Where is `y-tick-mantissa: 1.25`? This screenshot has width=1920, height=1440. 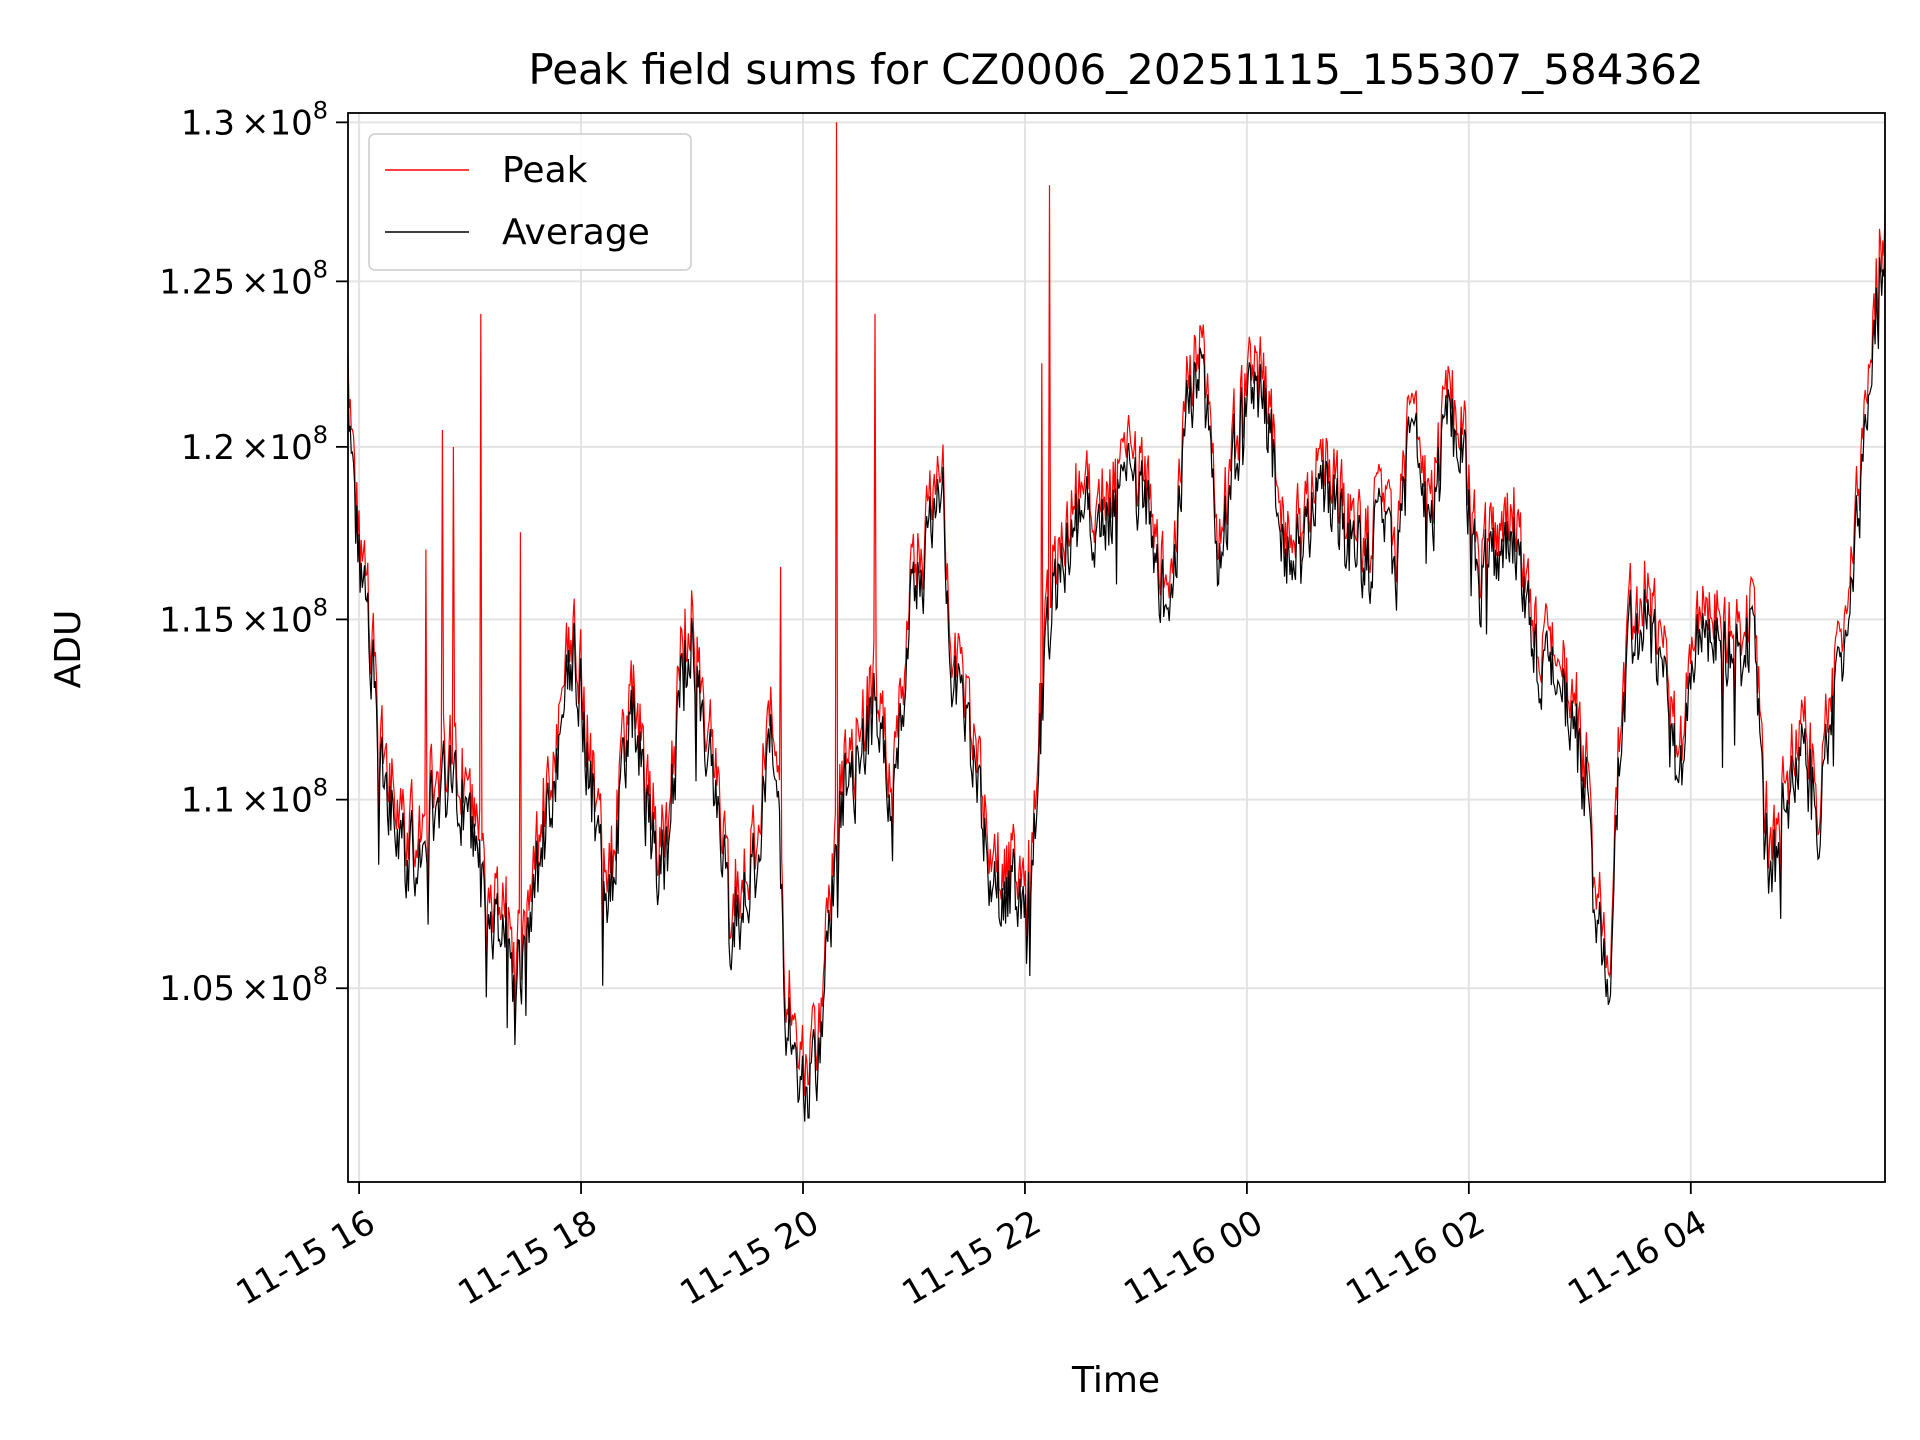 y-tick-mantissa: 1.25 is located at coordinates (197, 282).